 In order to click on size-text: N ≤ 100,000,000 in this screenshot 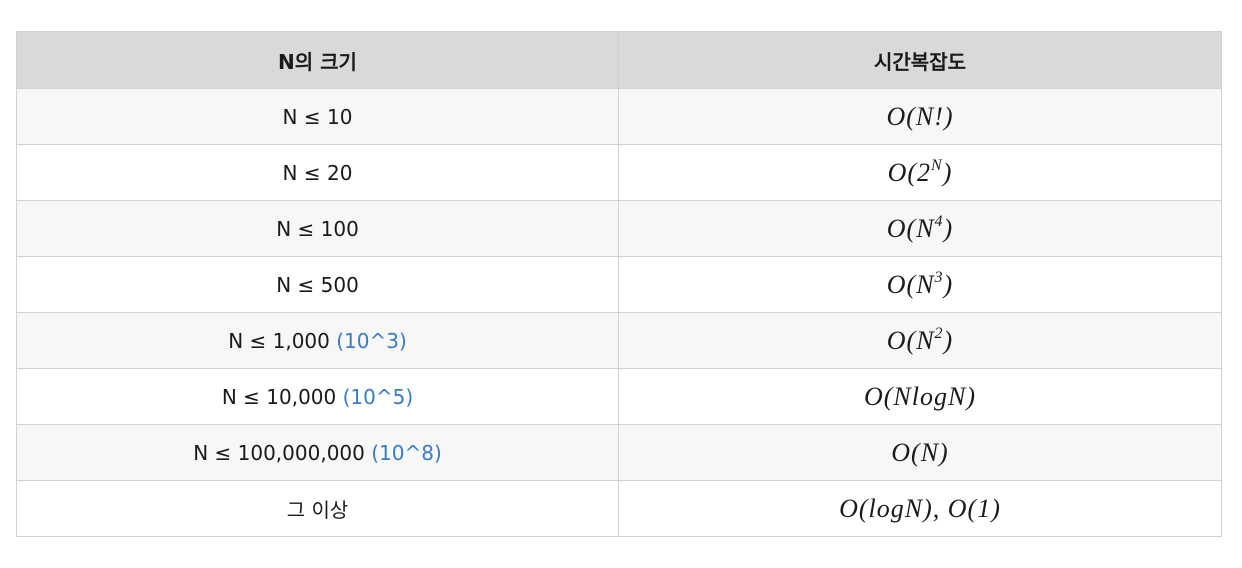, I will do `click(279, 452)`.